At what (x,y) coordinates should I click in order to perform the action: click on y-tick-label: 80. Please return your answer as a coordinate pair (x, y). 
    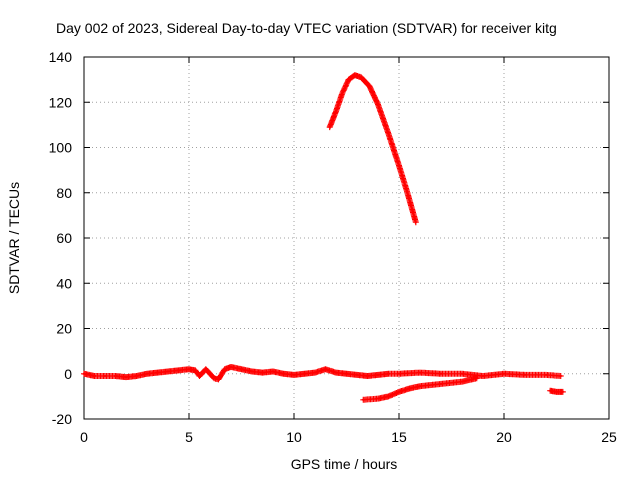
    Looking at the image, I should click on (64, 193).